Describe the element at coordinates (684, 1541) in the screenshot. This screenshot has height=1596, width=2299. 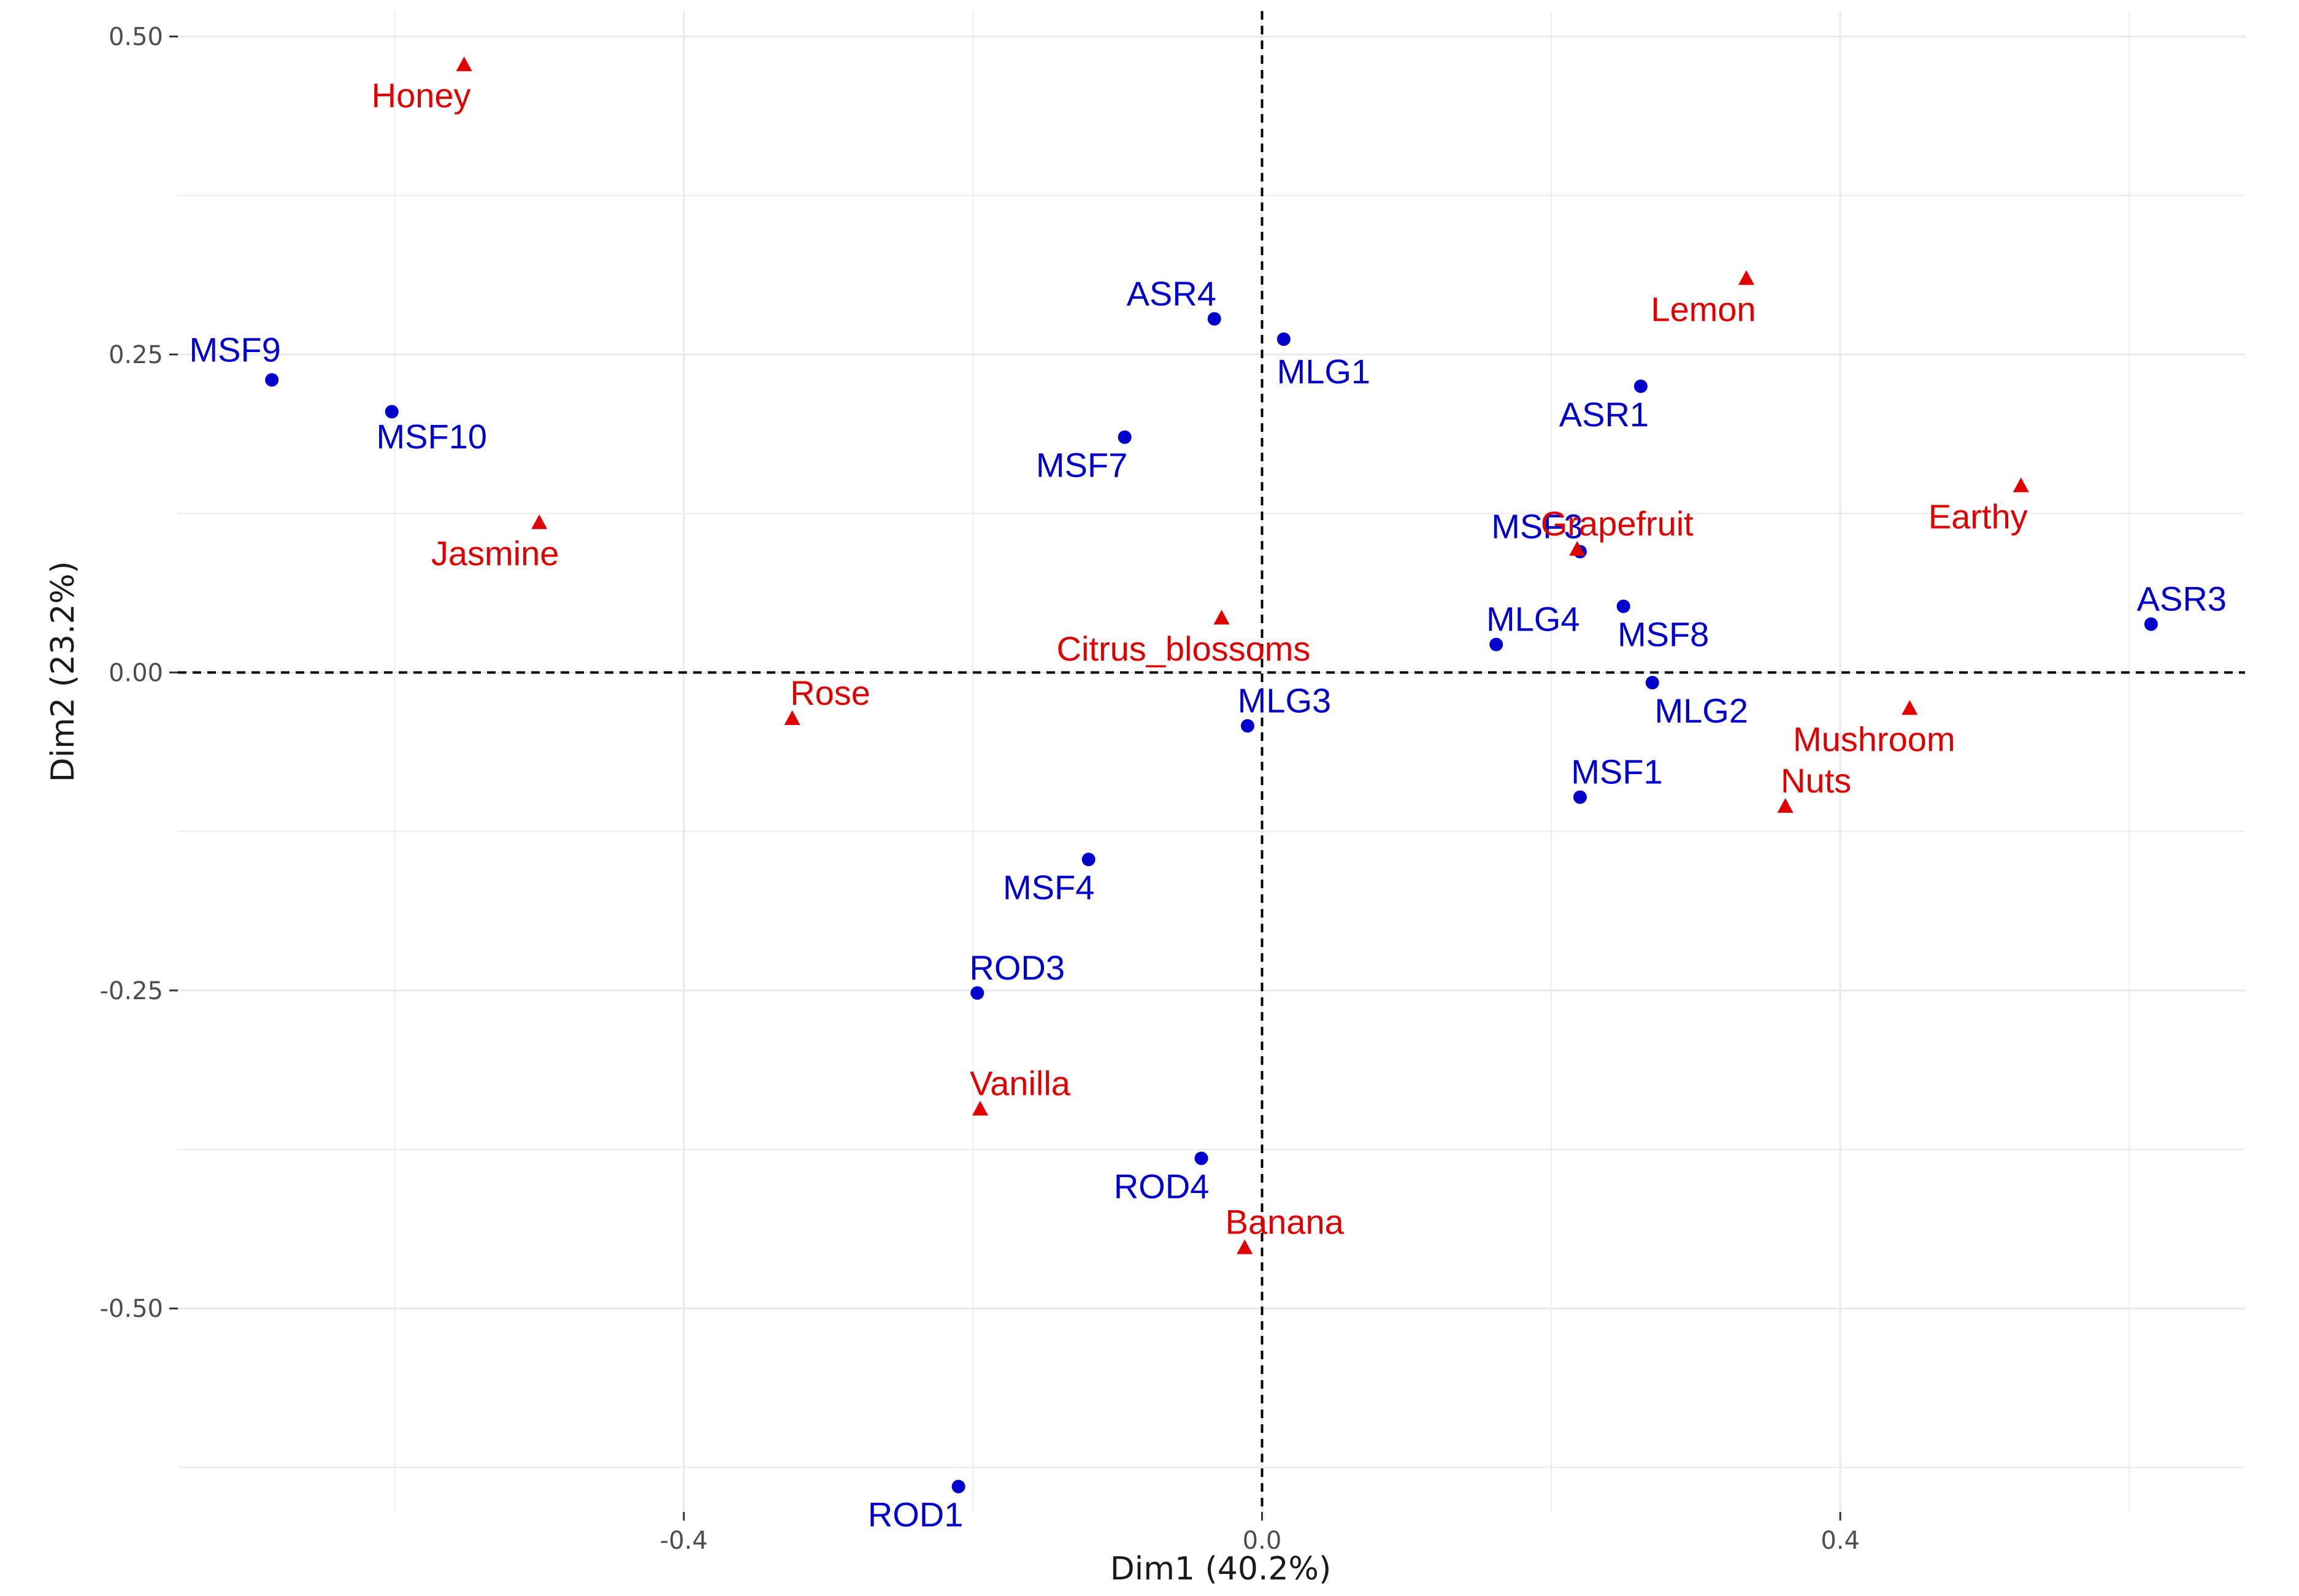
I see `x-tick-label: -0.4` at that location.